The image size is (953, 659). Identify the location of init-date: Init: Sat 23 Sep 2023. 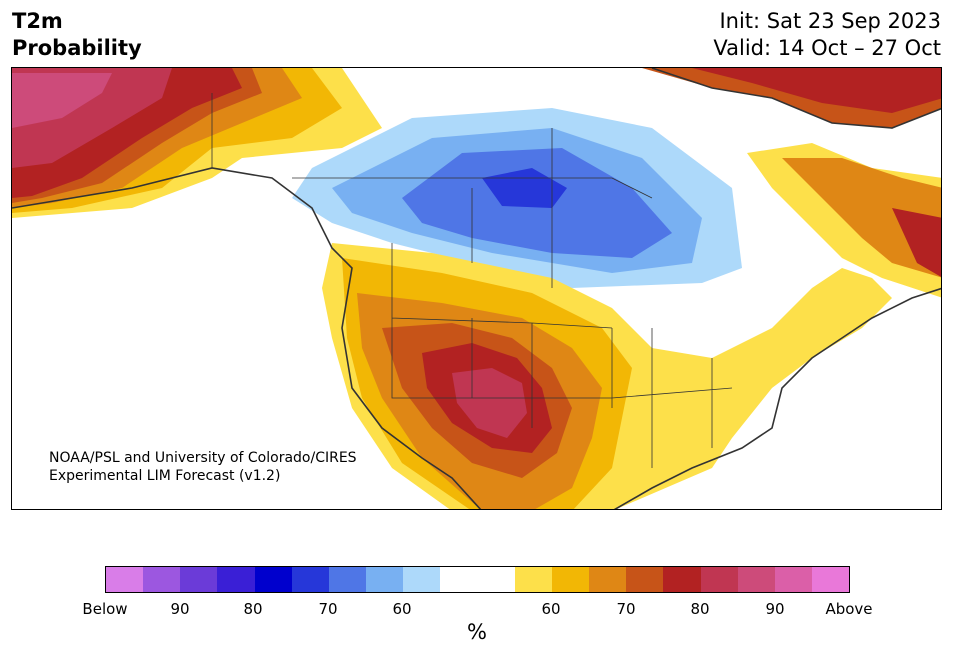
(830, 21).